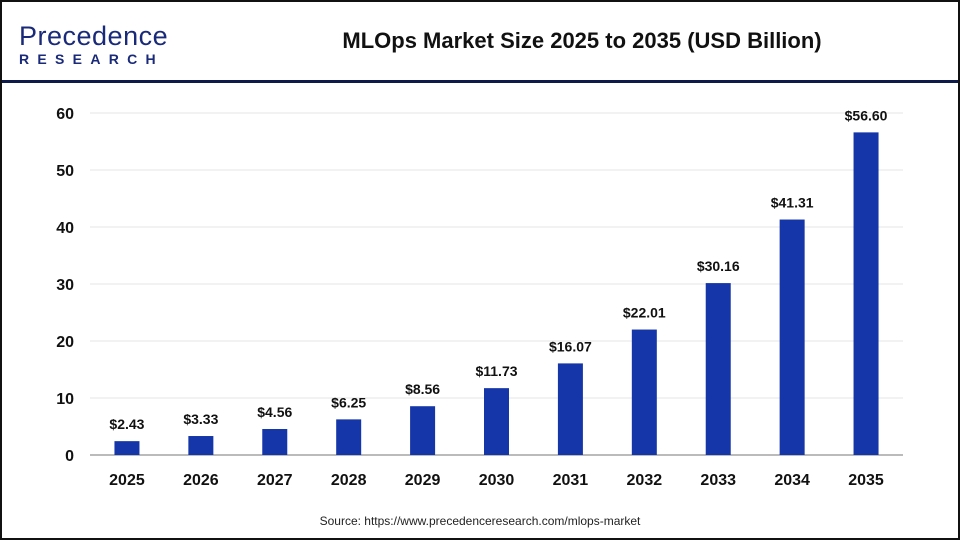 This screenshot has height=540, width=960. I want to click on y-tick-label: 0, so click(69, 456).